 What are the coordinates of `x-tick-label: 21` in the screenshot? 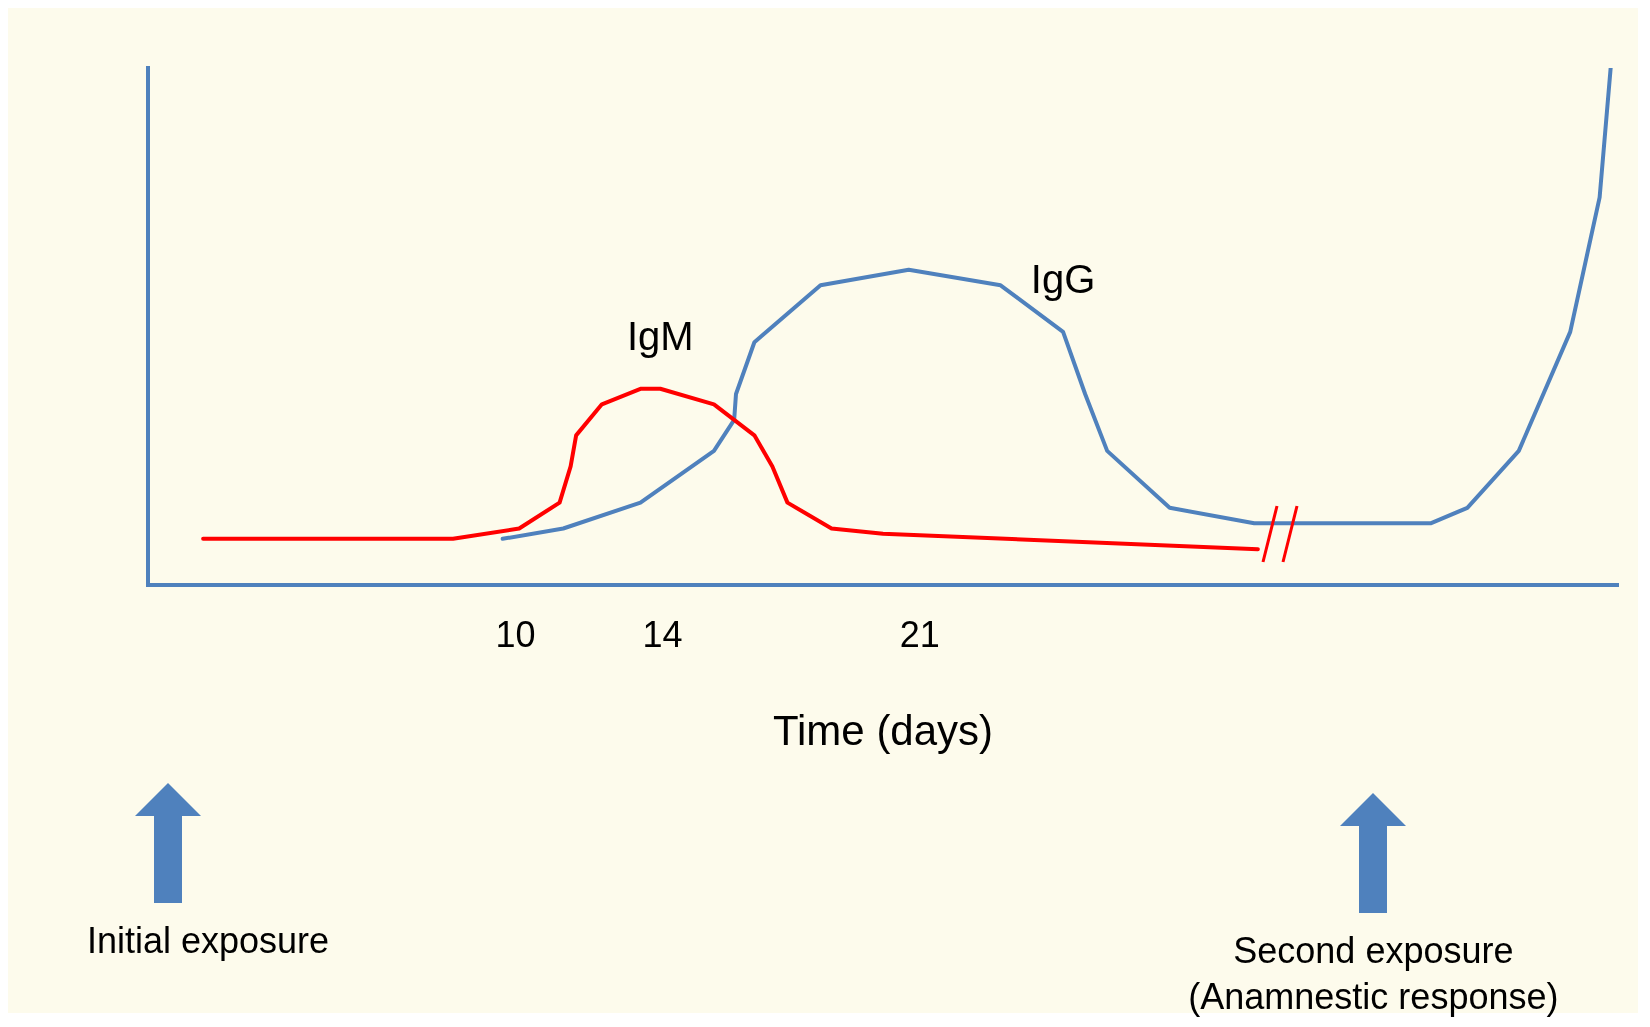 It's located at (919, 634).